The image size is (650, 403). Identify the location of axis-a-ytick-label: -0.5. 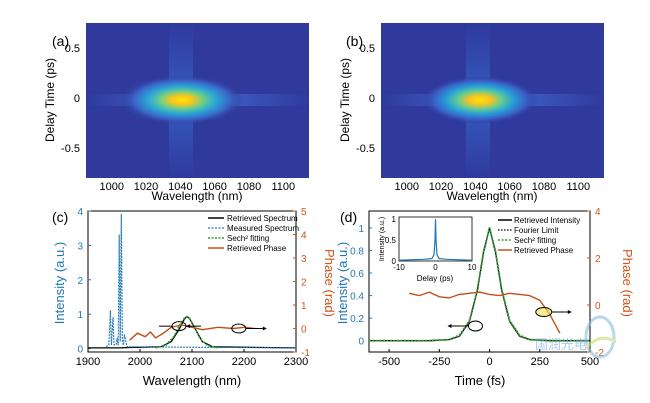
(70, 149).